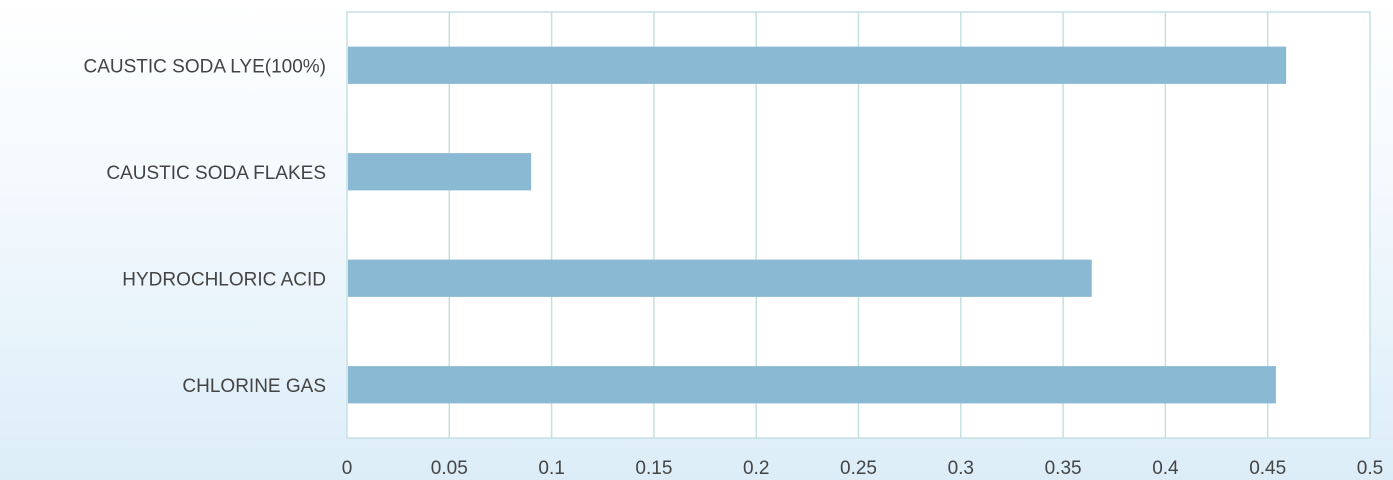 This screenshot has width=1393, height=480. Describe the element at coordinates (216, 173) in the screenshot. I see `category-label: CAUSTIC SODA FLAKES` at that location.